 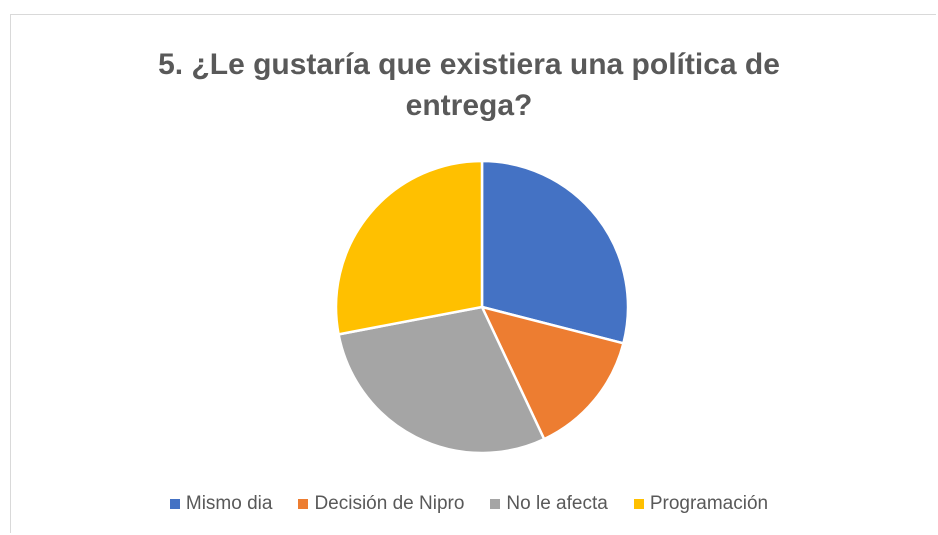 What do you see at coordinates (229, 503) in the screenshot?
I see `legend-label: Mismo dia` at bounding box center [229, 503].